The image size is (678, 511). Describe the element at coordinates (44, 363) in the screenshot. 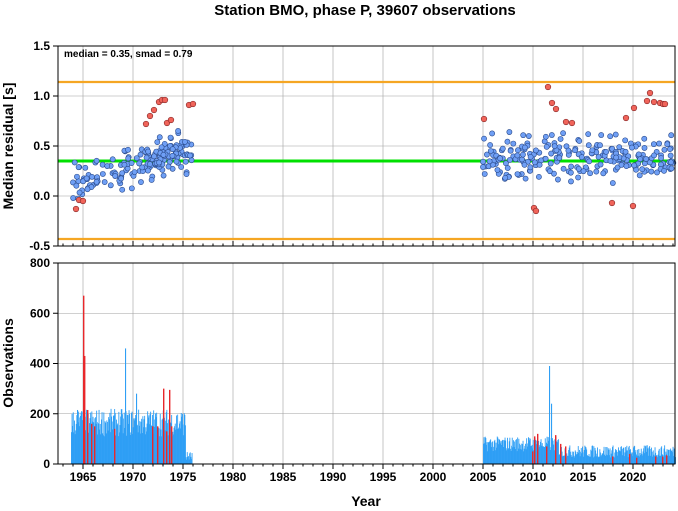

I see `observations-y-ticks: 0 200 400 600 800` at that location.